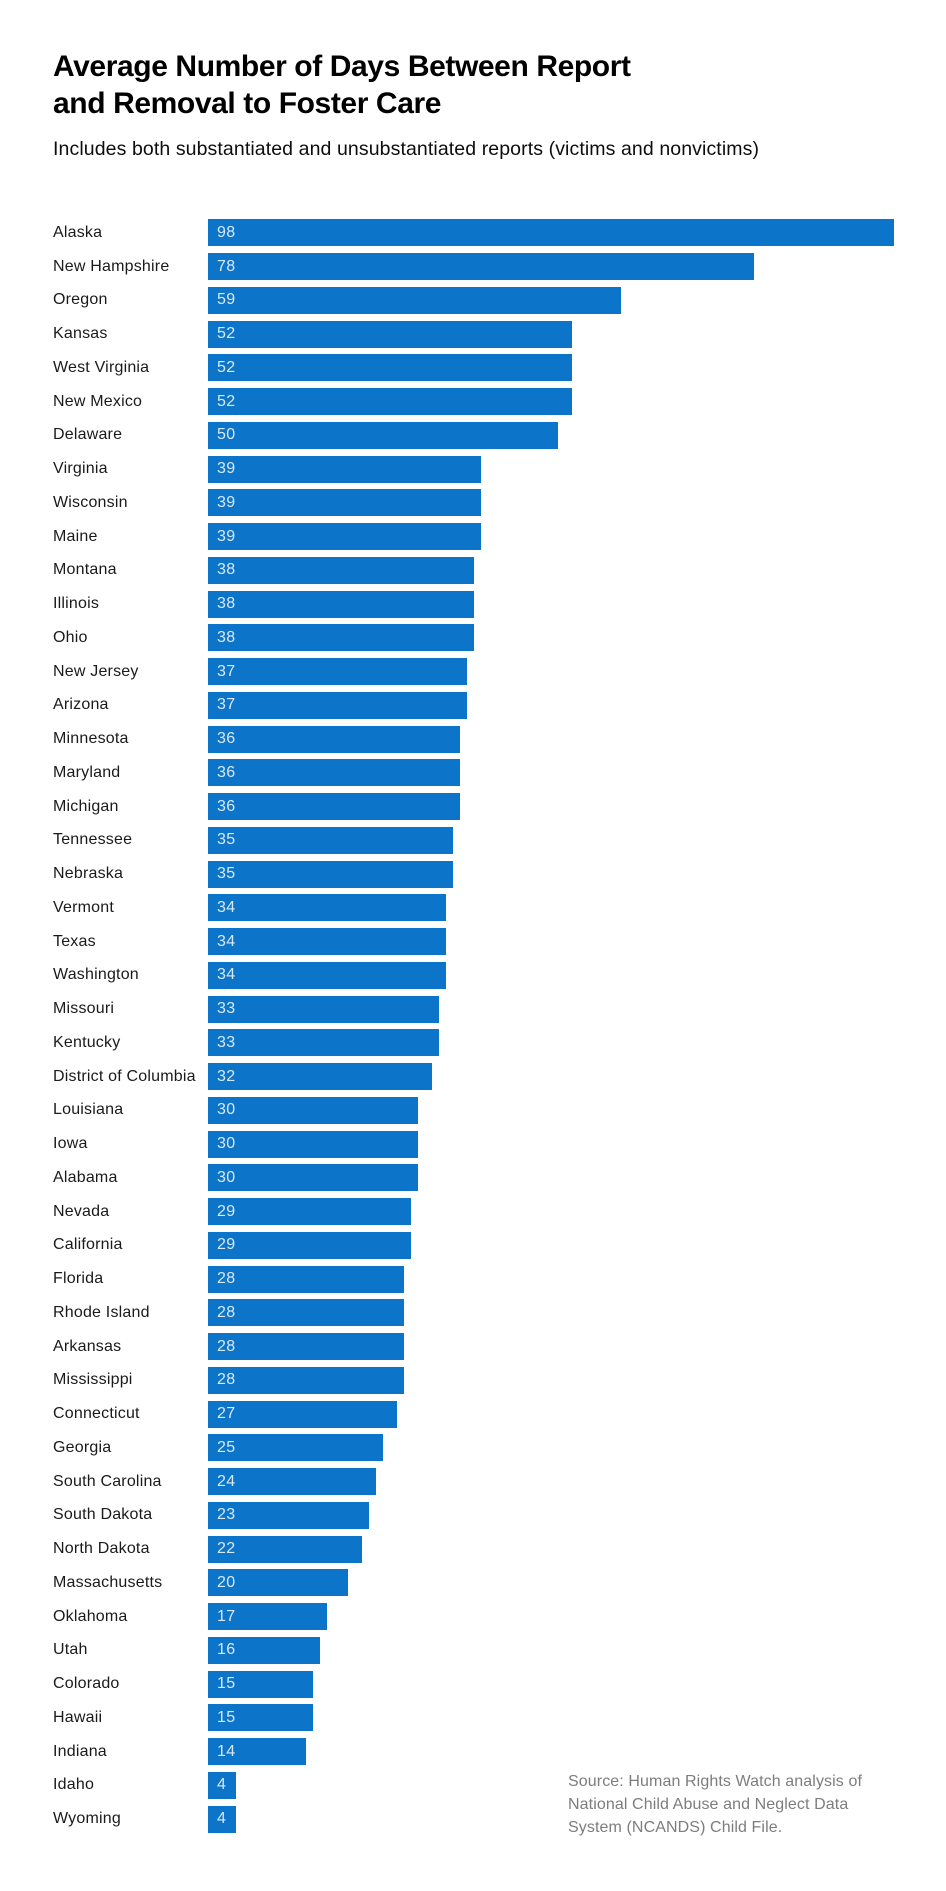  I want to click on value-bar: 37, so click(337, 672).